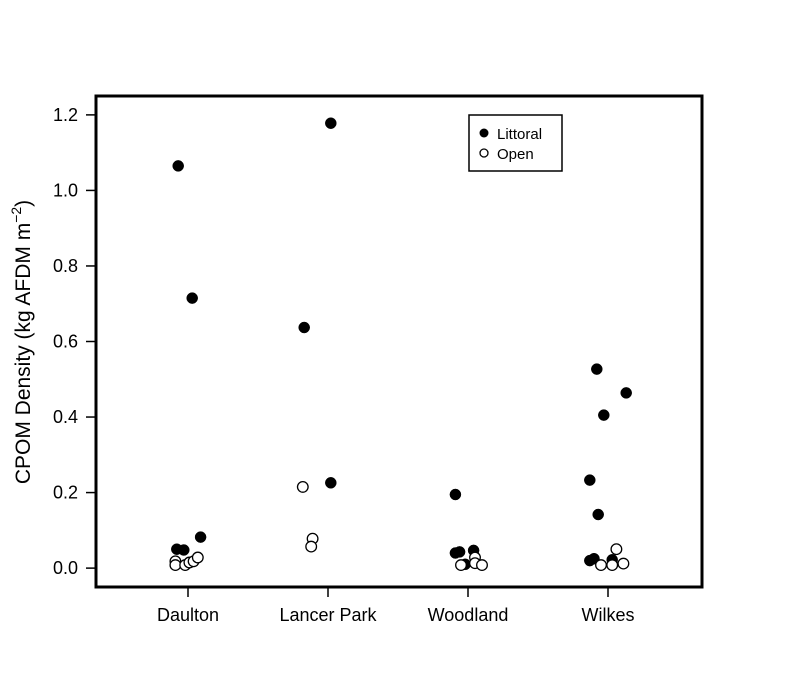 Image resolution: width=798 pixels, height=683 pixels. I want to click on x-axis: Daulton Lancer Park Woodland Wilkes, so click(396, 605).